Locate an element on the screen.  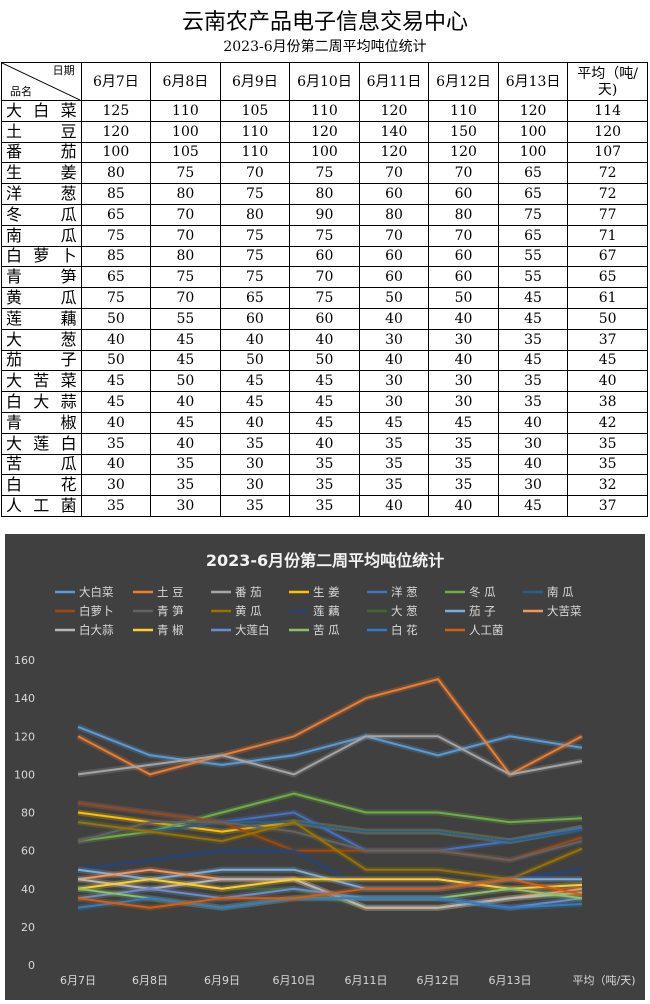
table-row: 冬 瓜 65 70 80 90 80 80 75 77 is located at coordinates (324, 214).